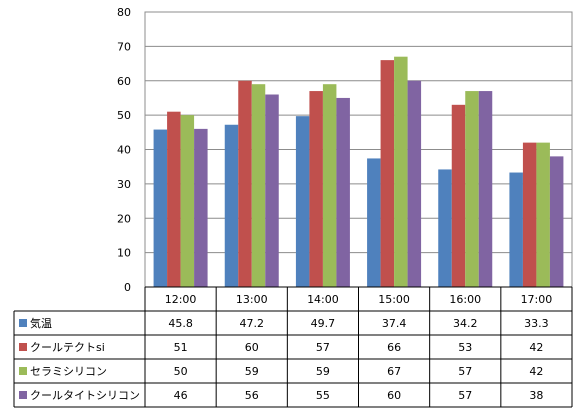 Image resolution: width=587 pixels, height=410 pixels. Describe the element at coordinates (85, 395) in the screenshot. I see `legend-entry: クールタイトシリコン` at that location.